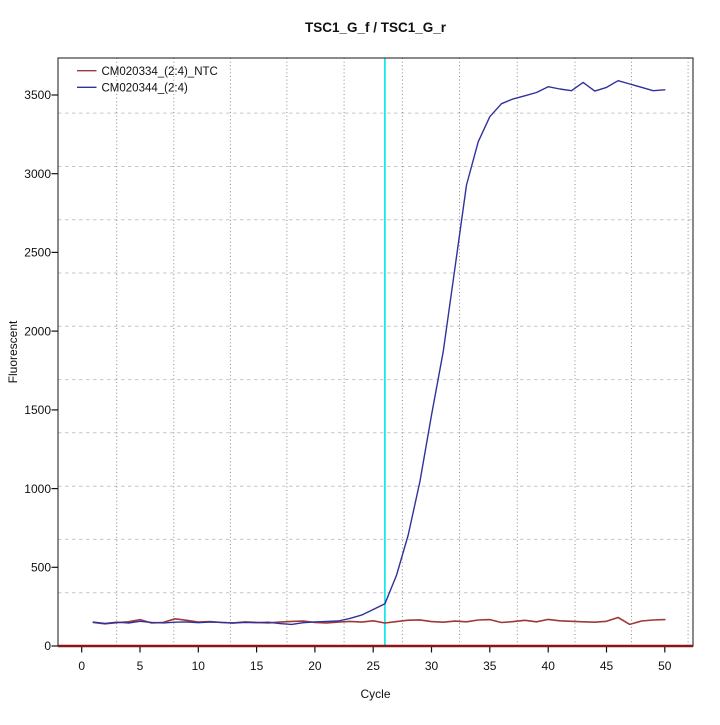 Image resolution: width=720 pixels, height=725 pixels. Describe the element at coordinates (37, 253) in the screenshot. I see `y-tick-label: 2500` at that location.